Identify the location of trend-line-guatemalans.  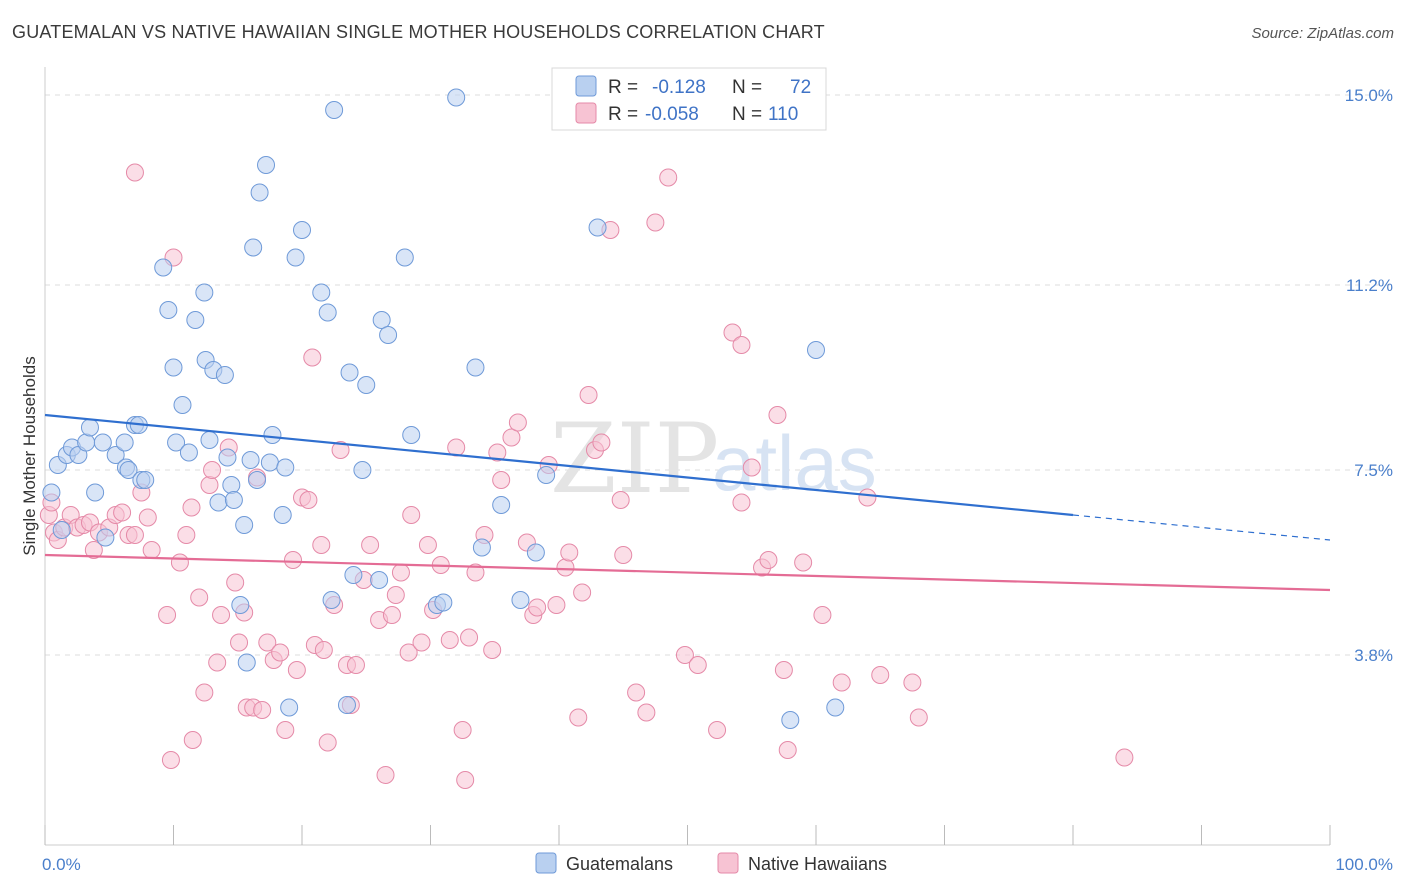
(559, 465).